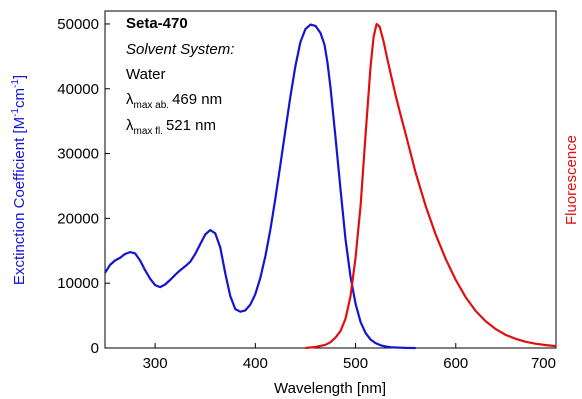 This screenshot has height=399, width=582. What do you see at coordinates (157, 23) in the screenshot?
I see `compound-name: Seta-470` at bounding box center [157, 23].